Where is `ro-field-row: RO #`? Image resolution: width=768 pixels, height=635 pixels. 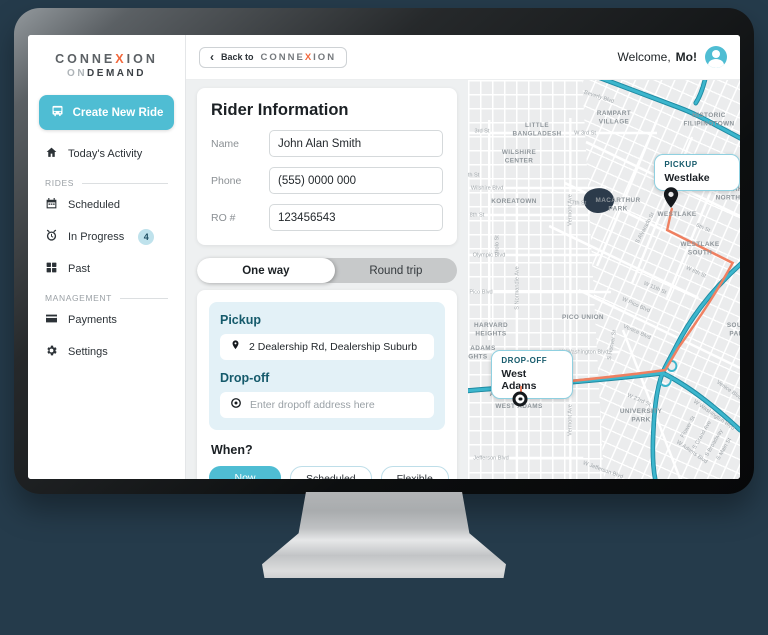
ro-field-row: RO # is located at coordinates (327, 217).